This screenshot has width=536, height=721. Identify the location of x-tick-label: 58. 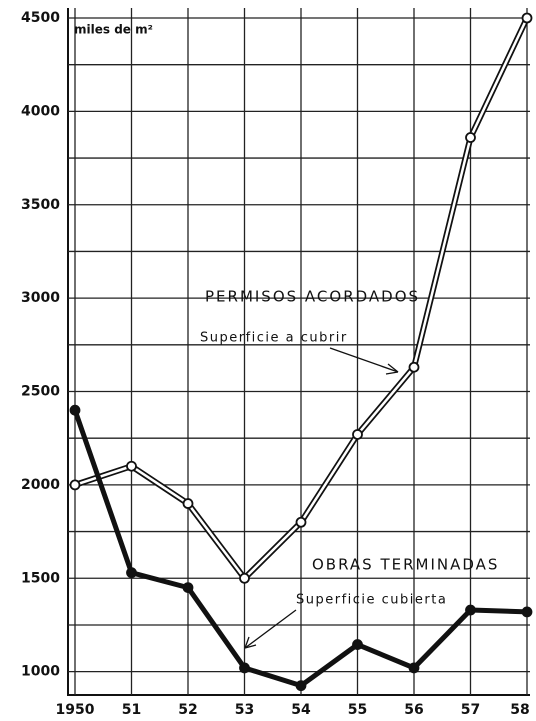
(519, 710).